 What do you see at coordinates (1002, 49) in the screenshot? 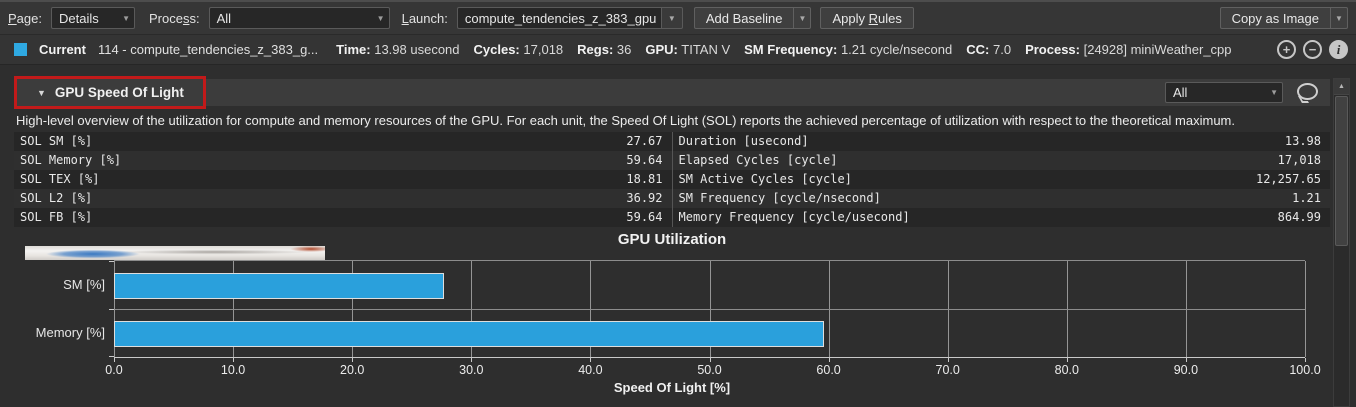
I see `stat-value: 7.0` at bounding box center [1002, 49].